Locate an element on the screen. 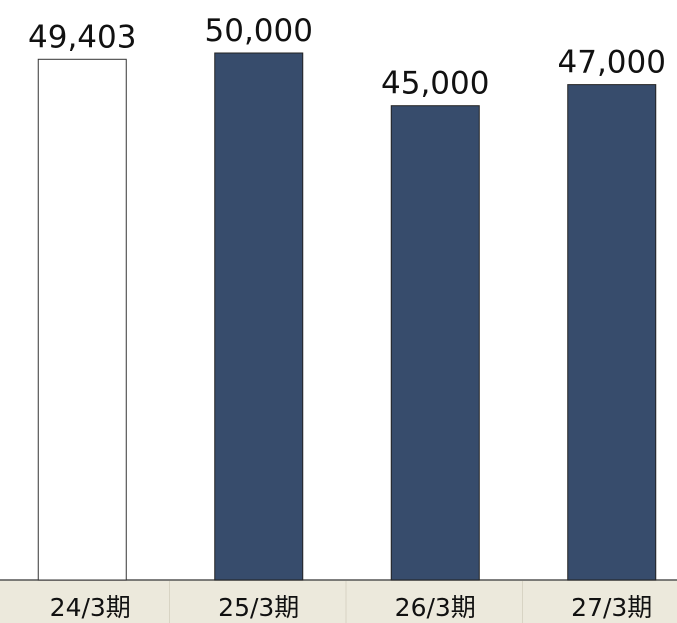 The height and width of the screenshot is (623, 677). x-tick-label: 24/3期 is located at coordinates (90, 607).